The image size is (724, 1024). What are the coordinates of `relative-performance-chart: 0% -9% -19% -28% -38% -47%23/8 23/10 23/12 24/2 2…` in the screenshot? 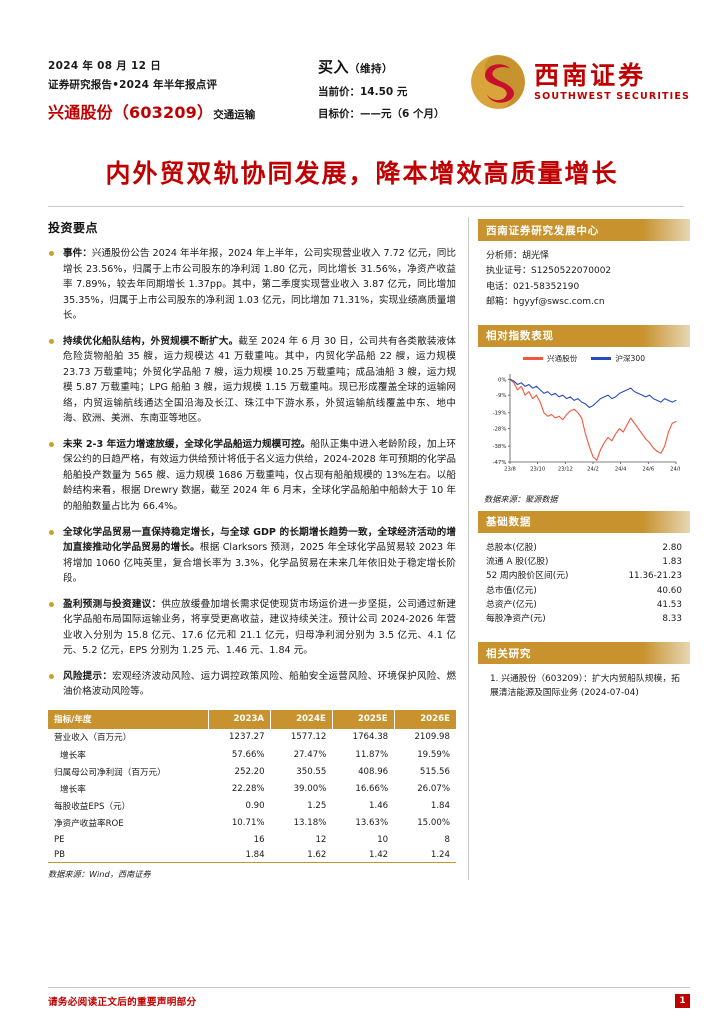 It's located at (587, 422).